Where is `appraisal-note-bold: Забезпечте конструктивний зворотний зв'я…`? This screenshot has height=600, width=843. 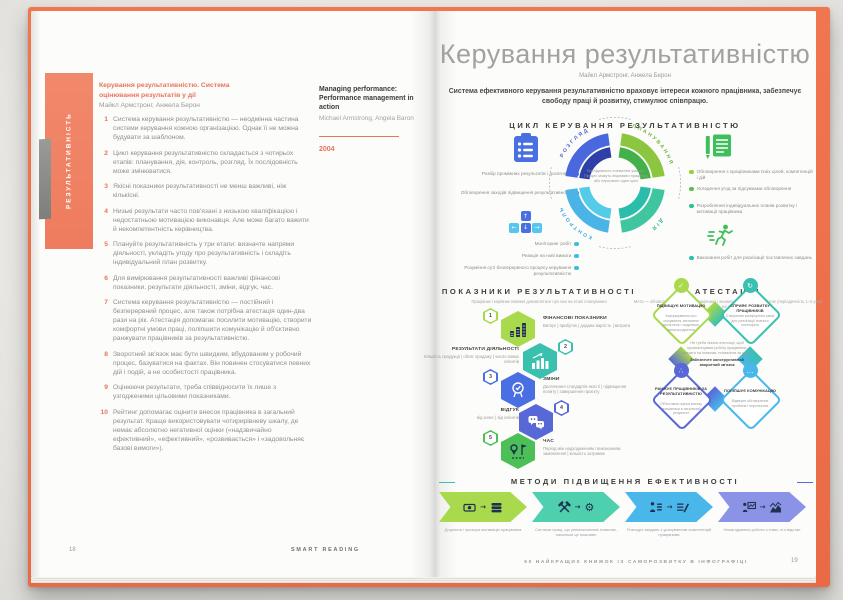 appraisal-note-bold: Забезпечте конструктивний зворотний зв'я… is located at coordinates (717, 362).